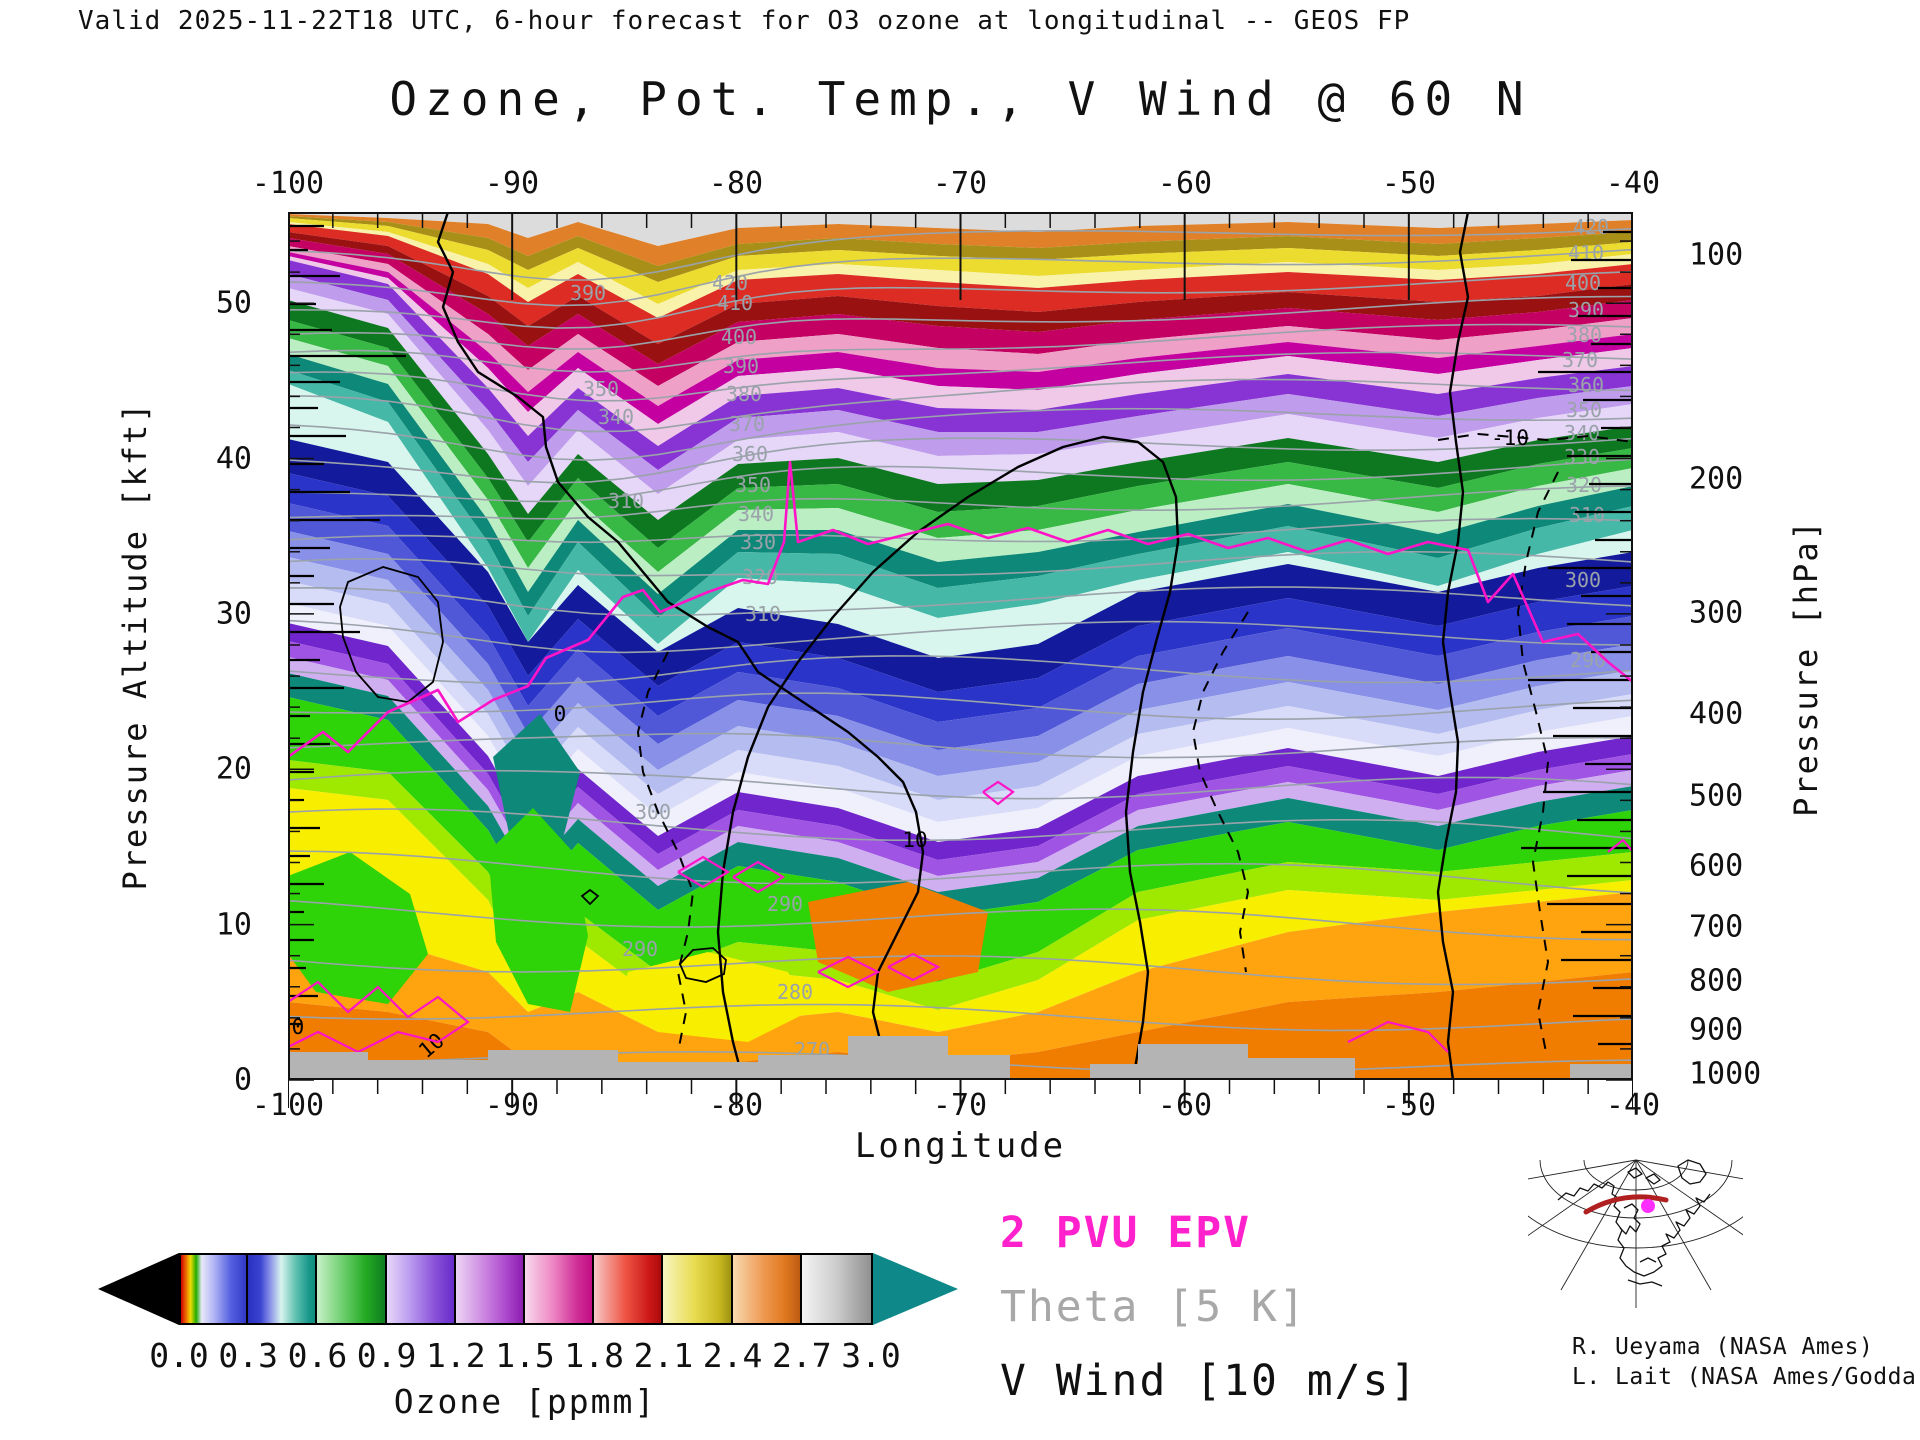 The width and height of the screenshot is (1920, 1440). Describe the element at coordinates (795, 992) in the screenshot. I see `theta-contour-label: 280` at that location.